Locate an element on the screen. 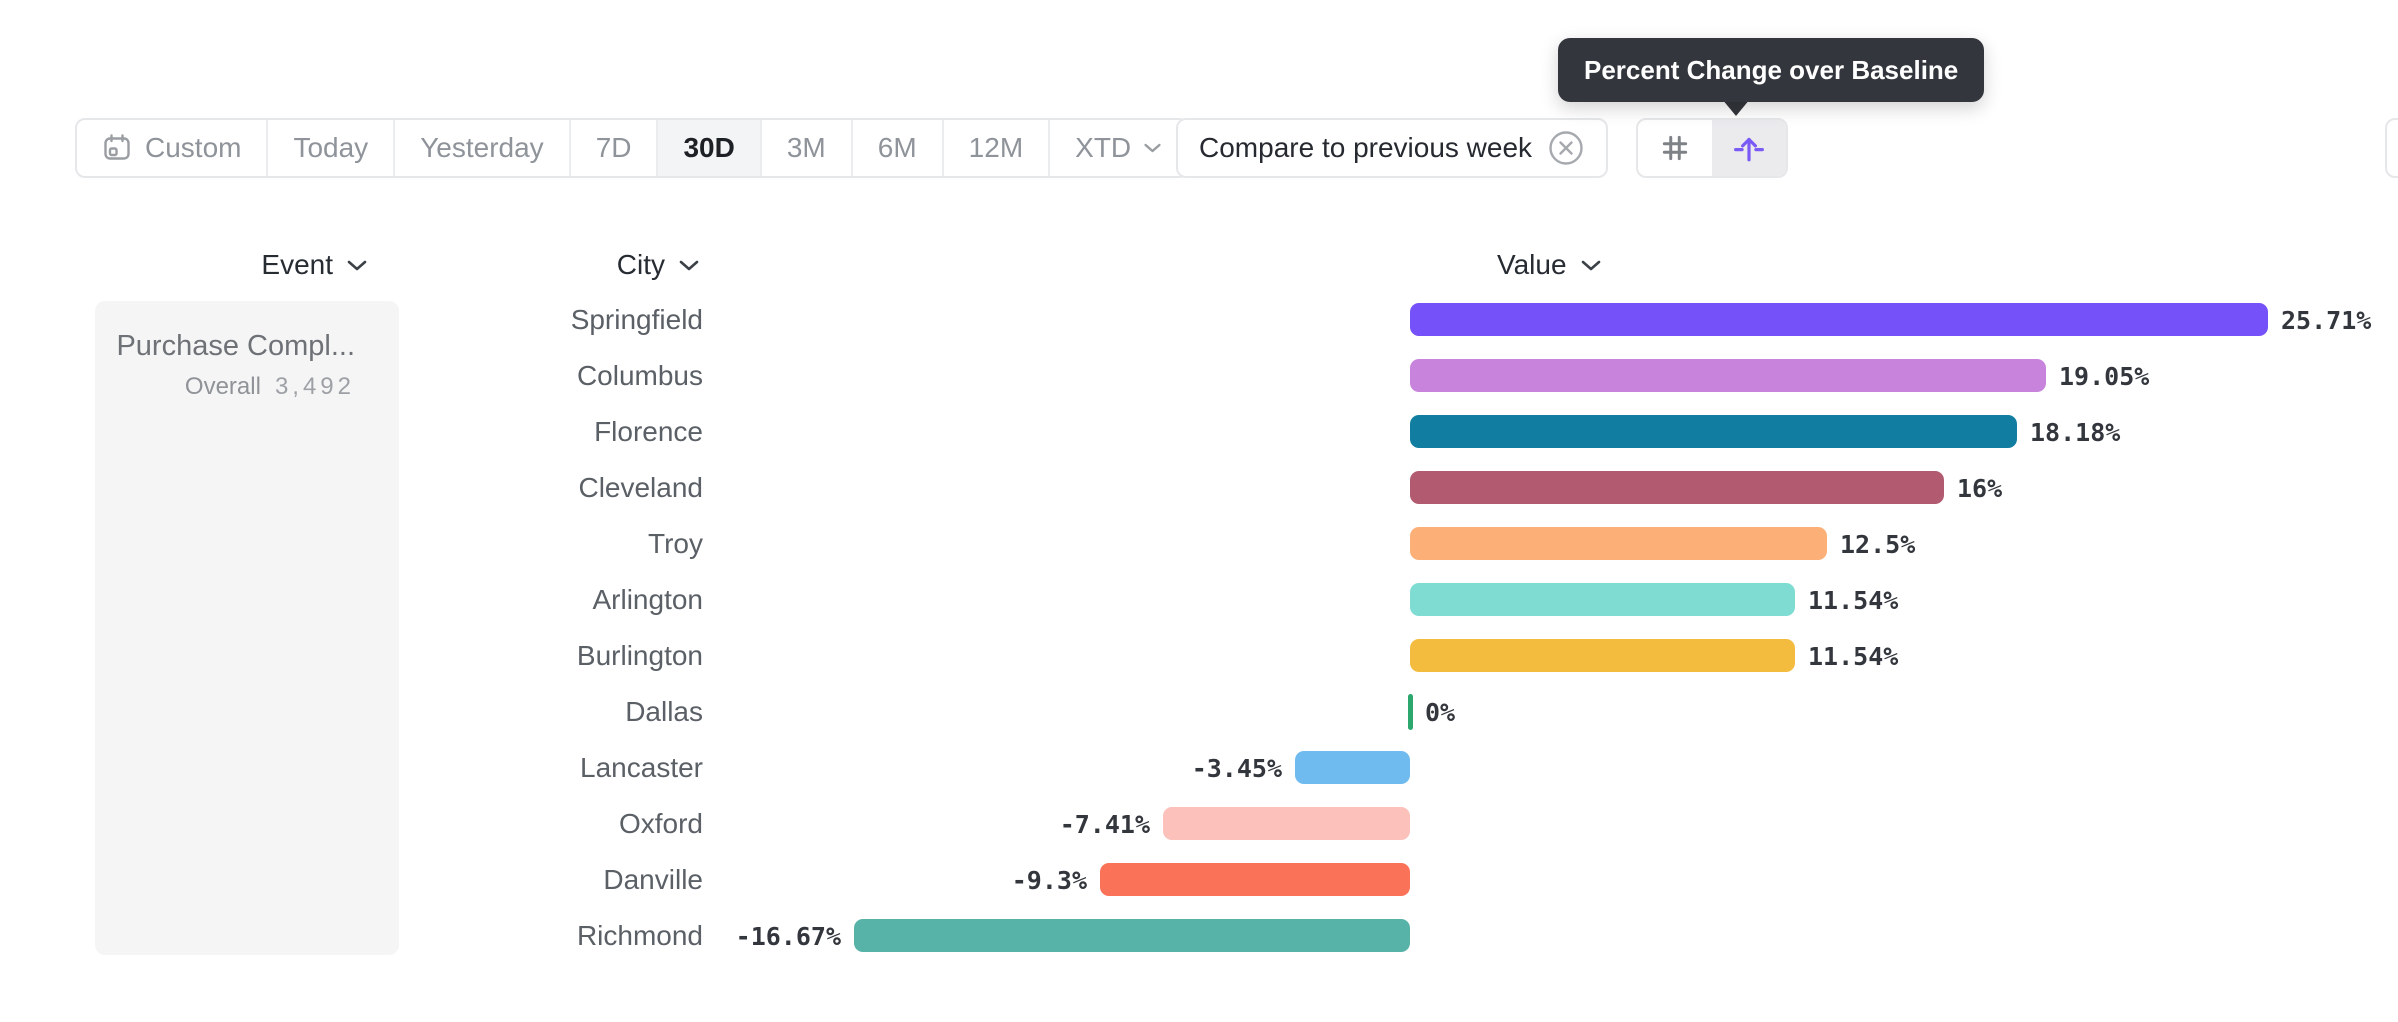  overall-label: Overall is located at coordinates (222, 386).